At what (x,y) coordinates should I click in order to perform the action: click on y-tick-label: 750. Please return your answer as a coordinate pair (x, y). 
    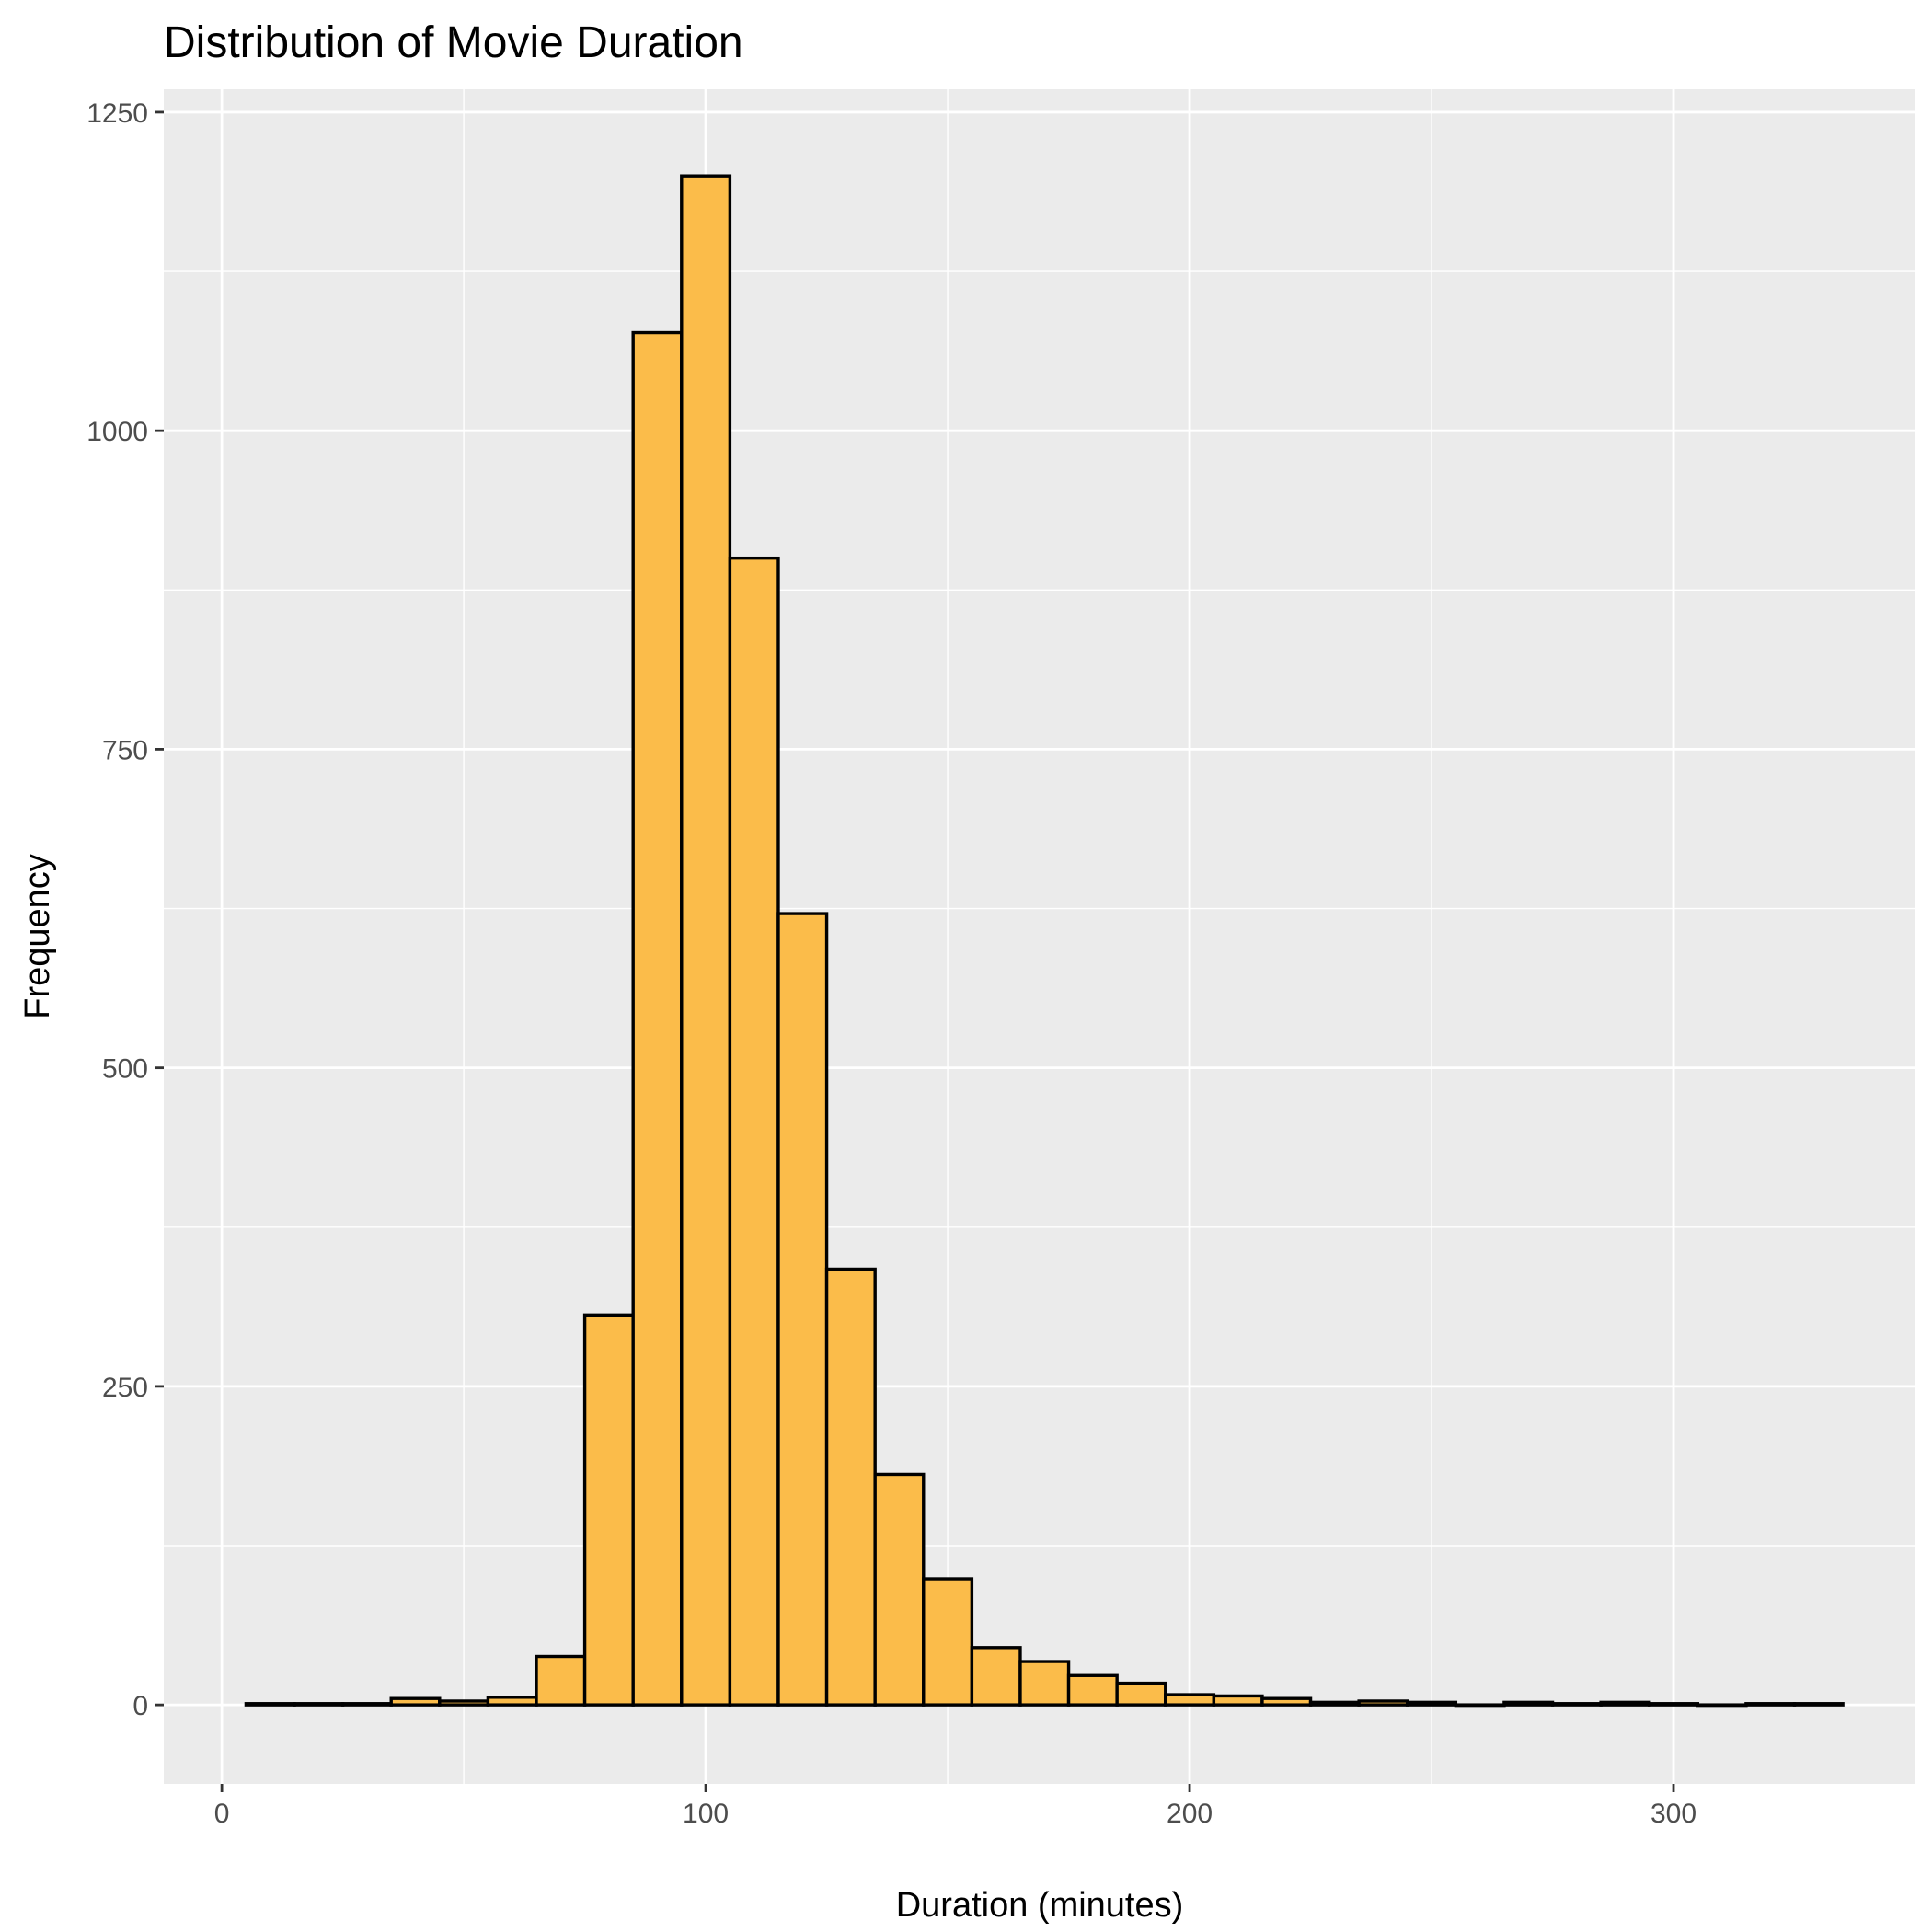
    Looking at the image, I should click on (125, 750).